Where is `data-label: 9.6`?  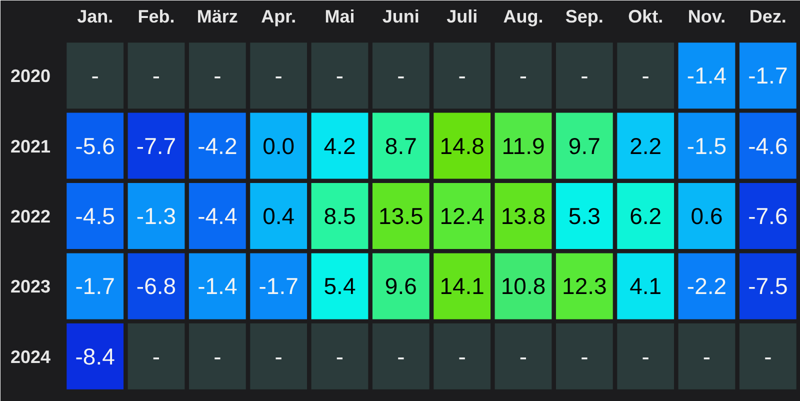
data-label: 9.6 is located at coordinates (400, 286).